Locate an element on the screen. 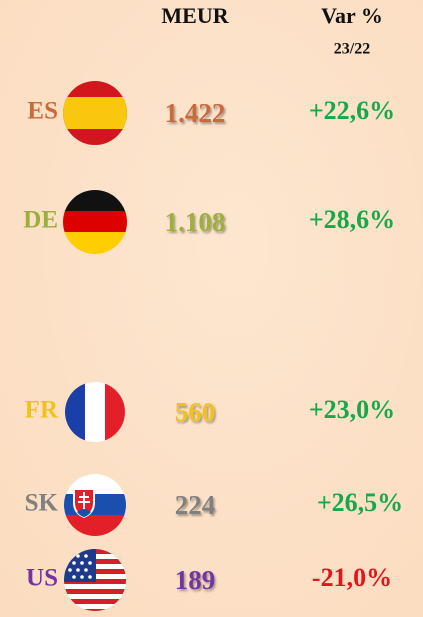 This screenshot has height=617, width=423. flag-de is located at coordinates (95, 222).